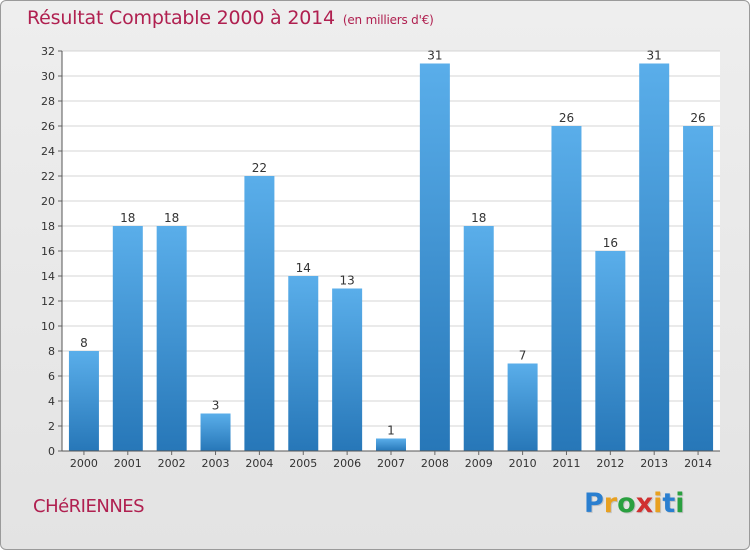 The width and height of the screenshot is (750, 550). What do you see at coordinates (48, 276) in the screenshot?
I see `y-tick-label: 14` at bounding box center [48, 276].